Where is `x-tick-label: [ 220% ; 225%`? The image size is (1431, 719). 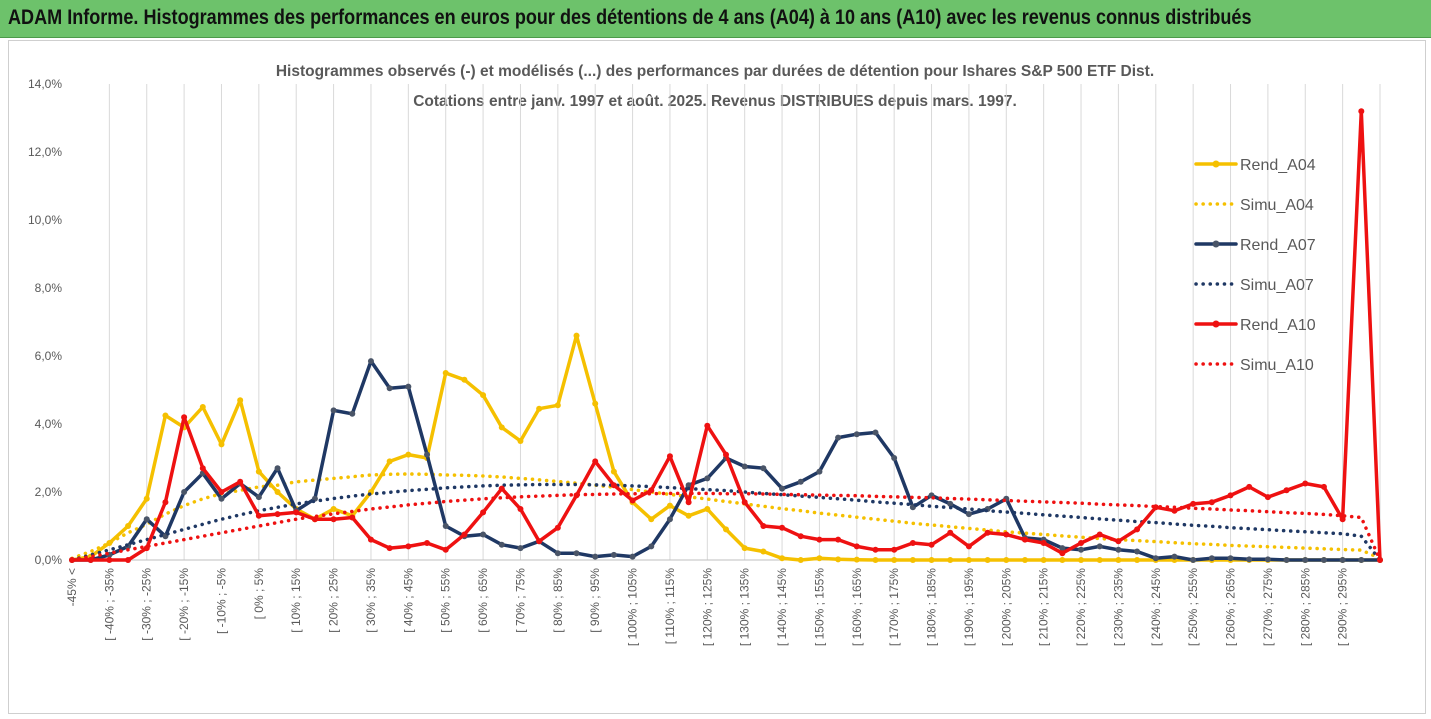
x-tick-label: [ 220% ; 225% is located at coordinates (1081, 607).